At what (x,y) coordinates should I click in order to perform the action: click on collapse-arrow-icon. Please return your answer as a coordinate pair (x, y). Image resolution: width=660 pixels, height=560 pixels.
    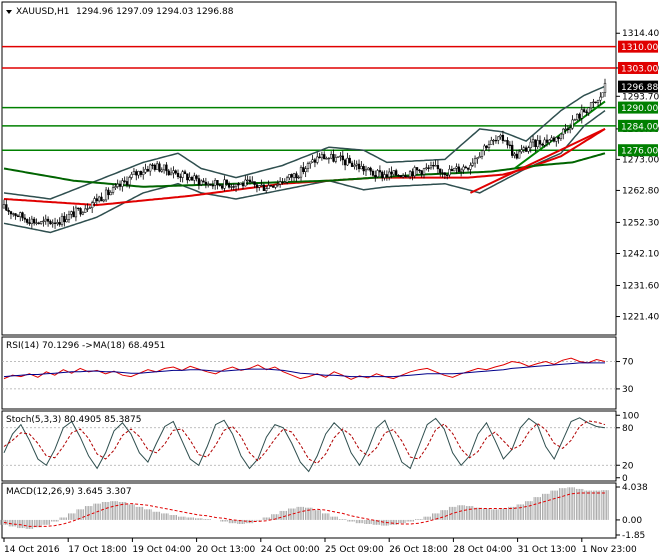
    Looking at the image, I should click on (9, 12).